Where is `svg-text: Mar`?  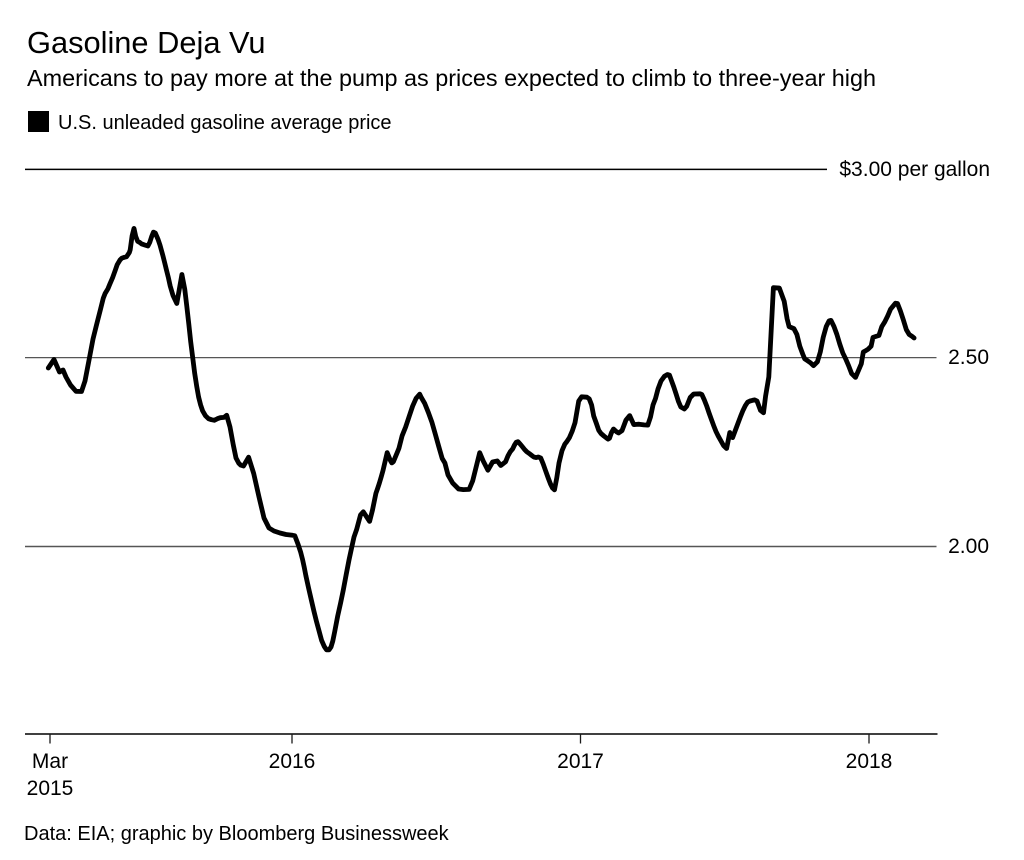 svg-text: Mar is located at coordinates (50, 761).